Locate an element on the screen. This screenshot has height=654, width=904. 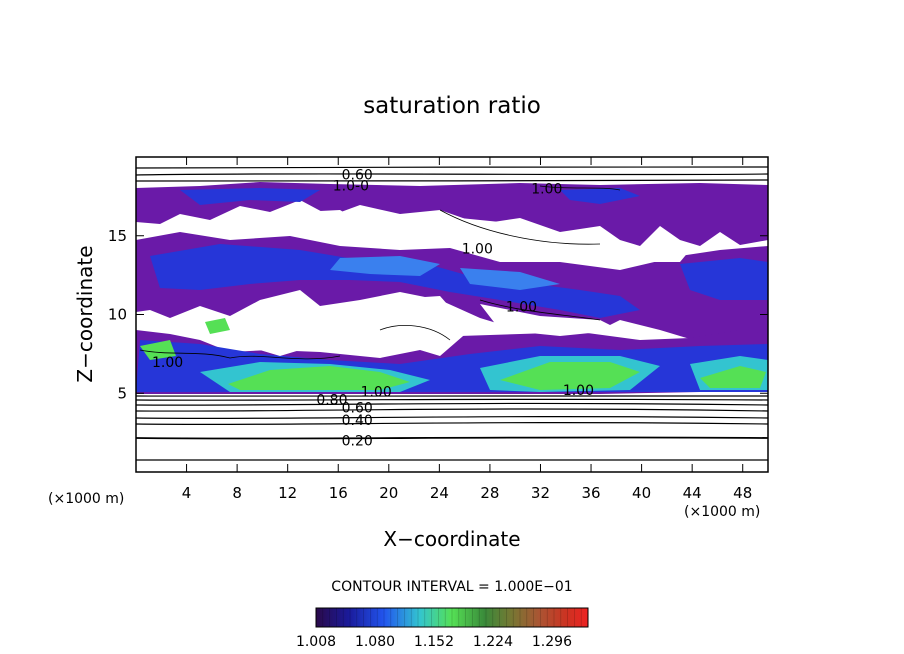
mid-cloud-core is located at coordinates (395, 281).